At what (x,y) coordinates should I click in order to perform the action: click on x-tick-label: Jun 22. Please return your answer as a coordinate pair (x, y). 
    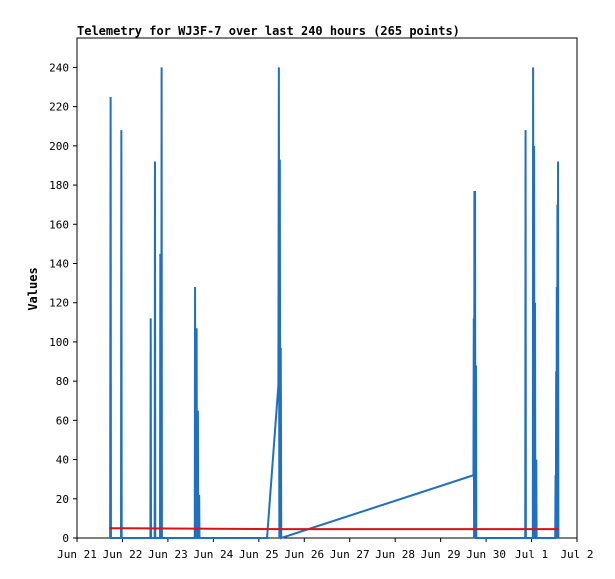
    Looking at the image, I should click on (123, 554).